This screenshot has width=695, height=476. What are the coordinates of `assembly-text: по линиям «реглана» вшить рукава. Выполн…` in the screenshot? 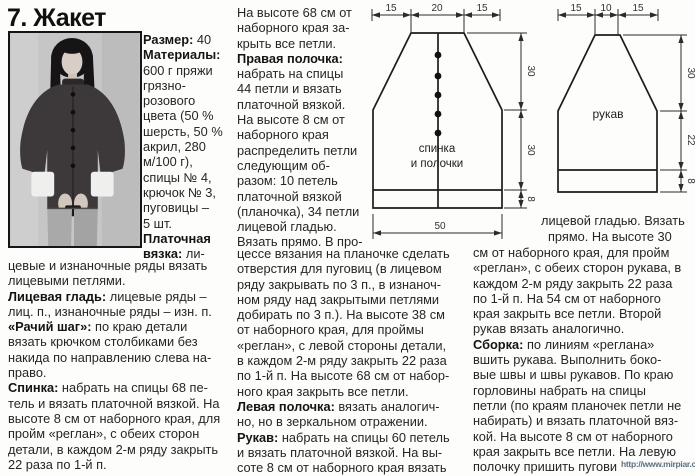 It's located at (577, 405).